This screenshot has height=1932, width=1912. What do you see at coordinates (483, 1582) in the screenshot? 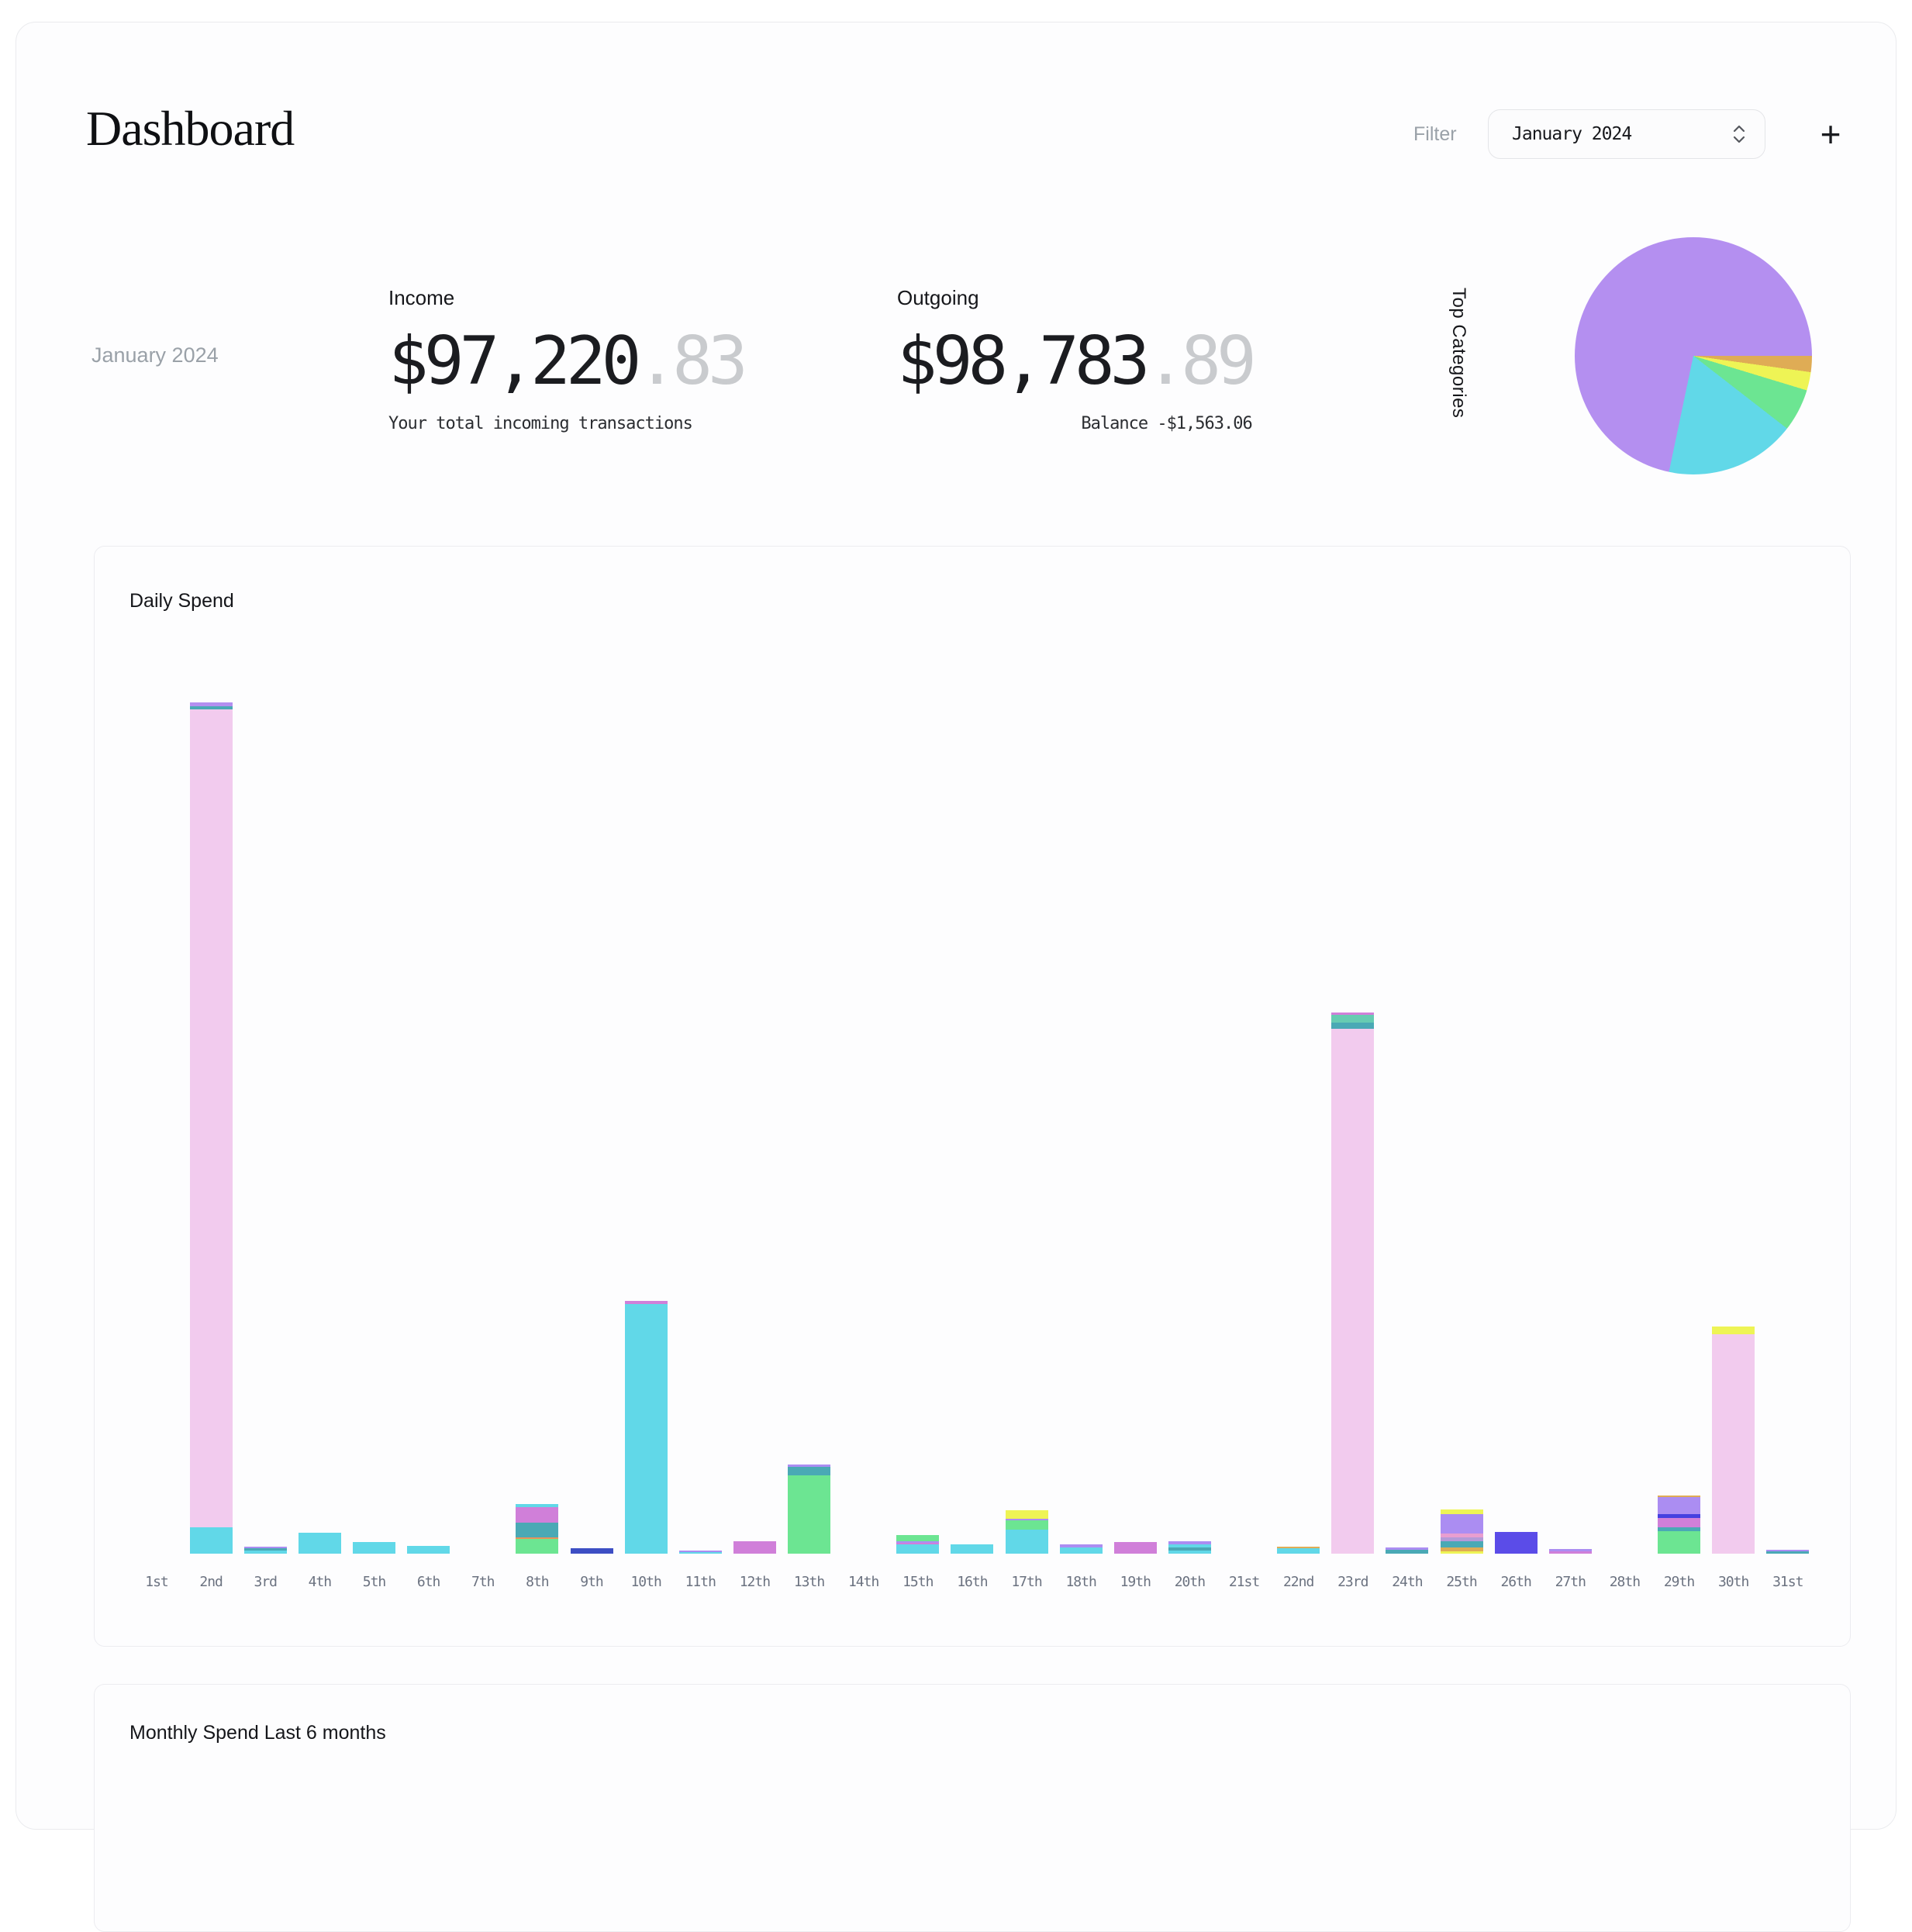
I see `day-label-7th: 7th` at bounding box center [483, 1582].